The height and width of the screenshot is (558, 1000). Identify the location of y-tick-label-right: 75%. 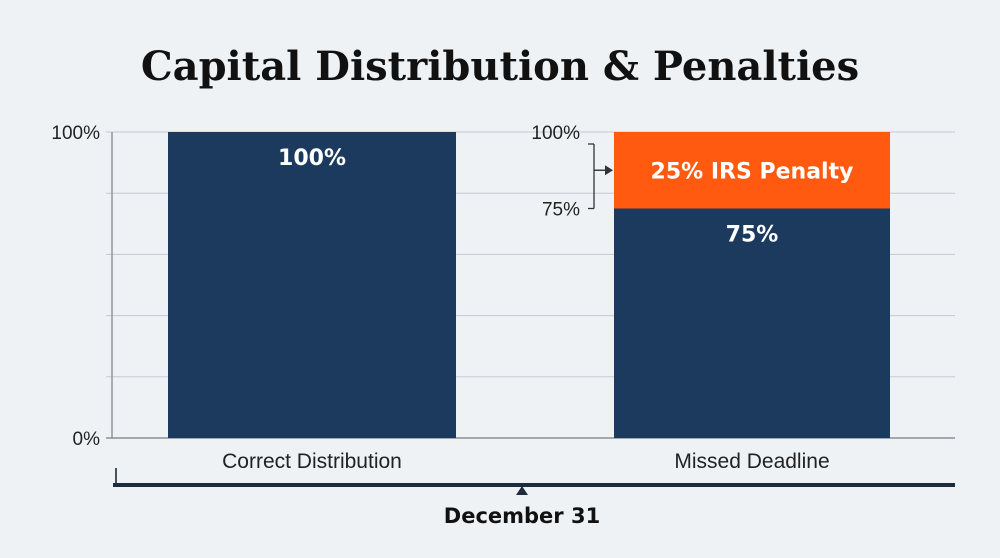
(561, 210).